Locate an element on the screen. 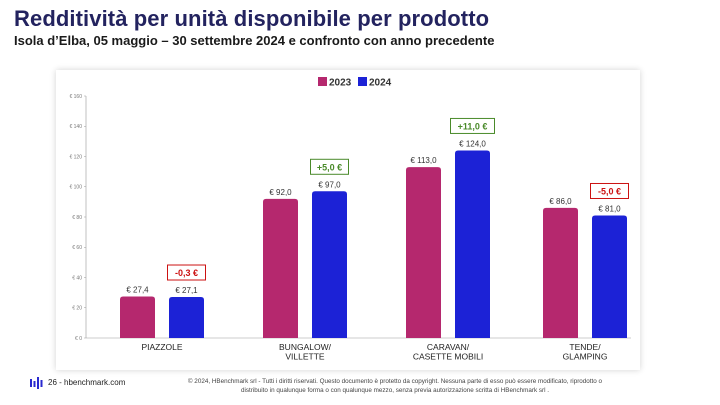 The image size is (720, 405). x-category-label: VILLETTE is located at coordinates (305, 357).